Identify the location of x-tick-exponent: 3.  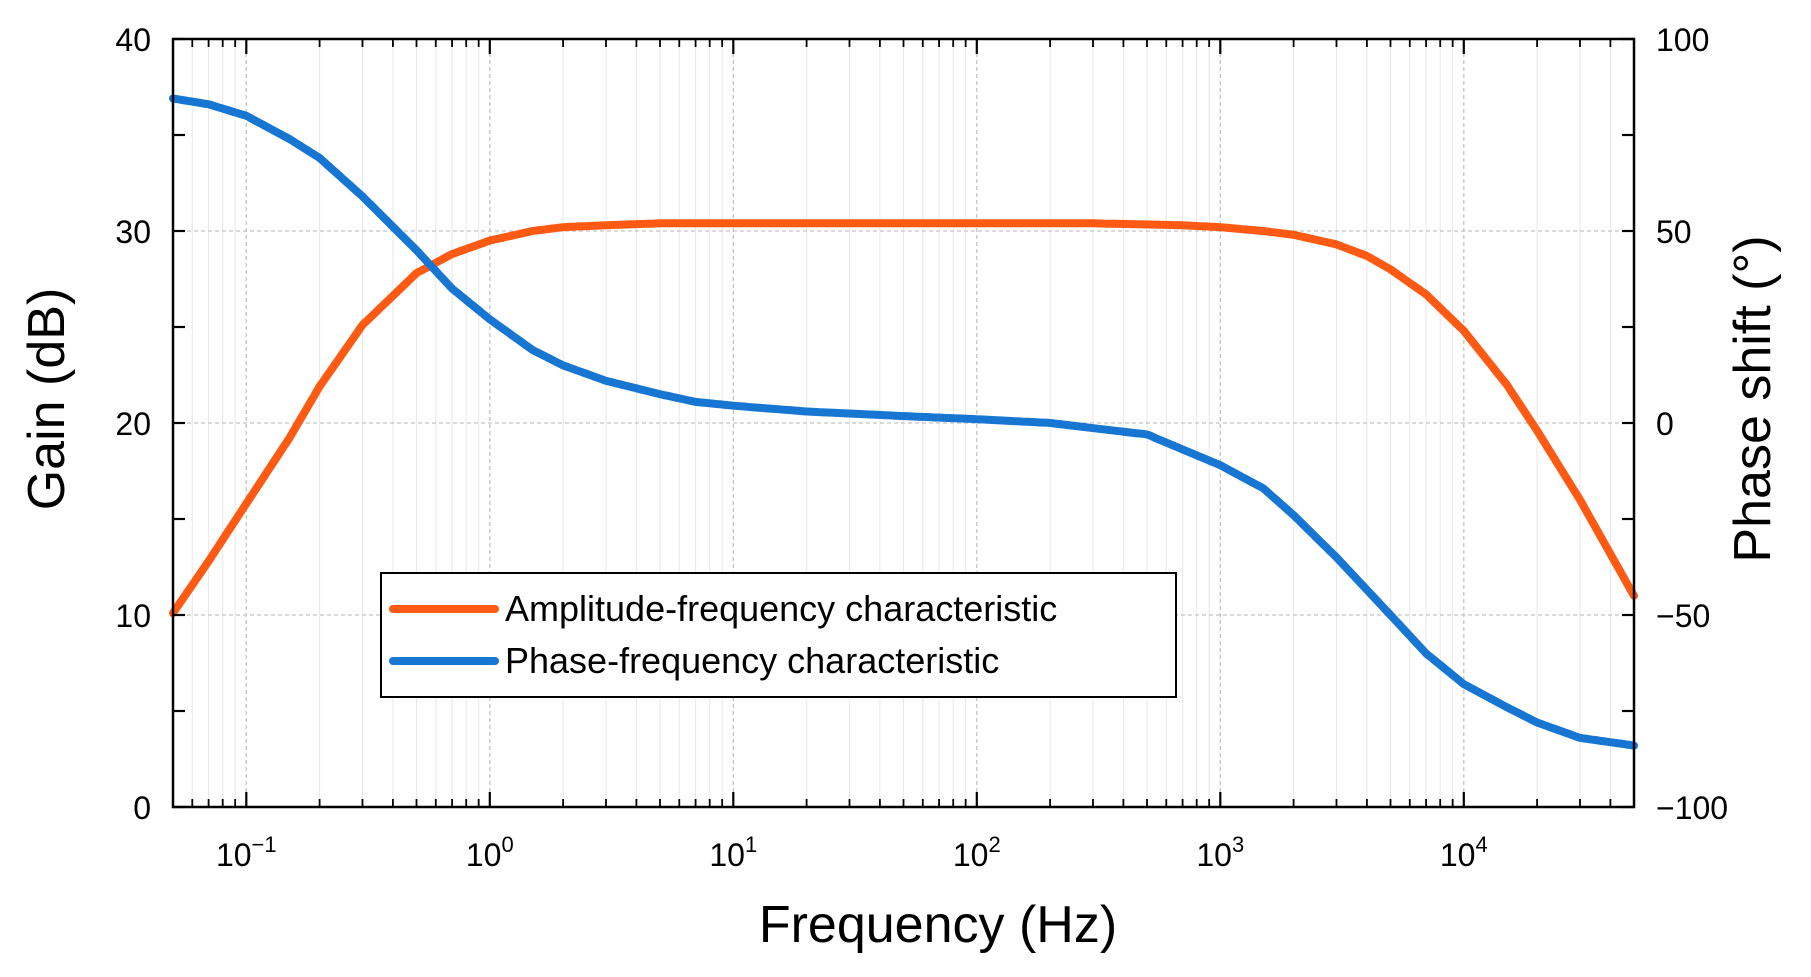
(1238, 844).